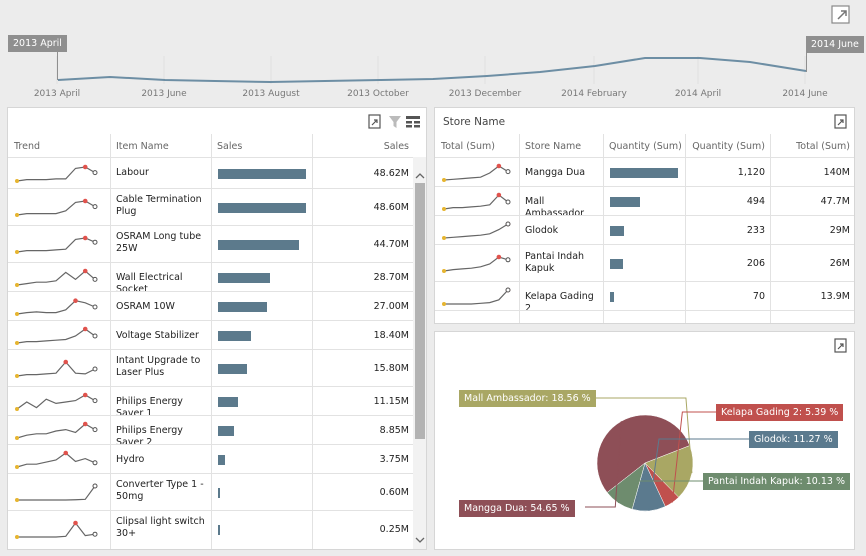  What do you see at coordinates (644, 202) in the screenshot?
I see `table-row: Mall Ambassador 494 47.7M` at bounding box center [644, 202].